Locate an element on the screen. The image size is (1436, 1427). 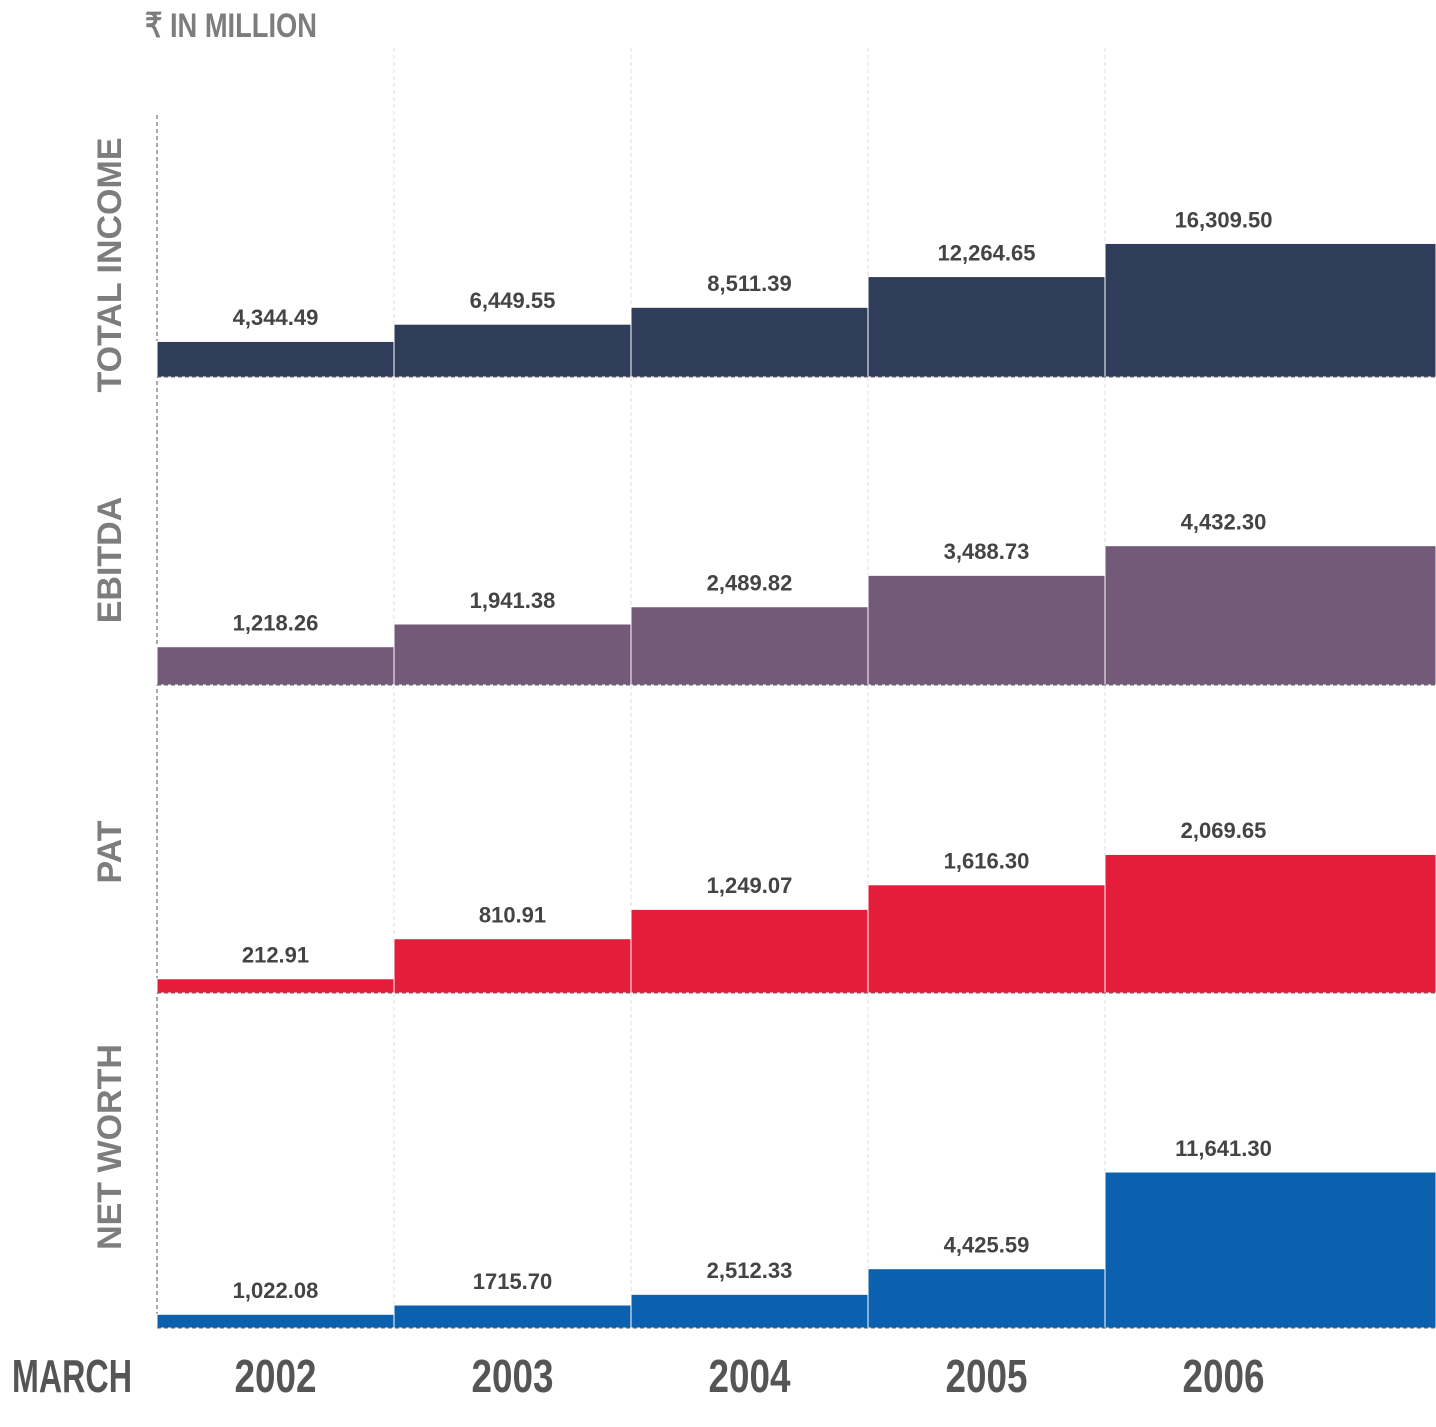
value-label: 11,641.30 is located at coordinates (1223, 1148).